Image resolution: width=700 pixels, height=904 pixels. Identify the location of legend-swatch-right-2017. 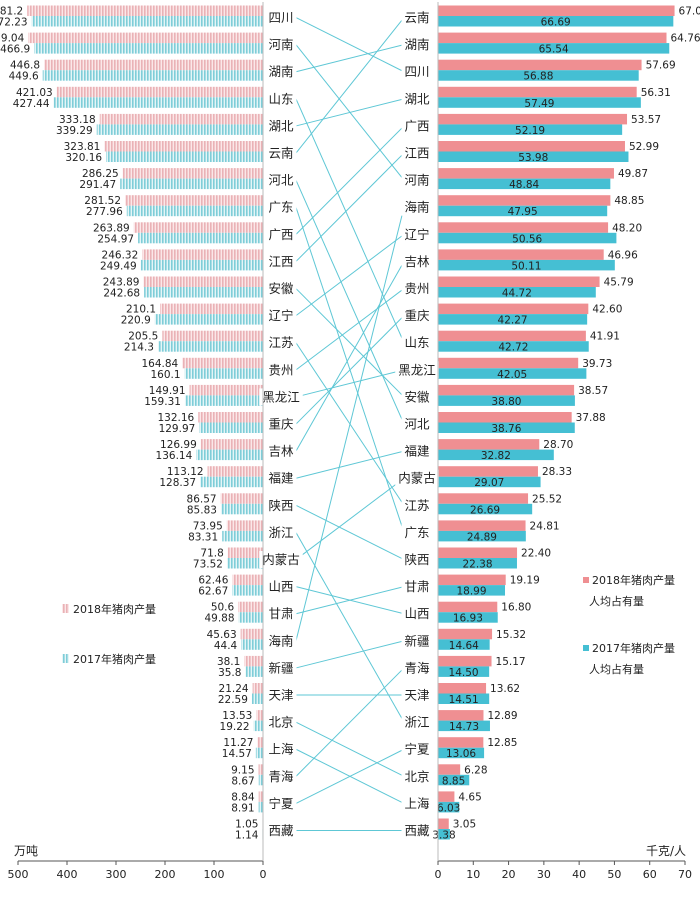
(586, 648).